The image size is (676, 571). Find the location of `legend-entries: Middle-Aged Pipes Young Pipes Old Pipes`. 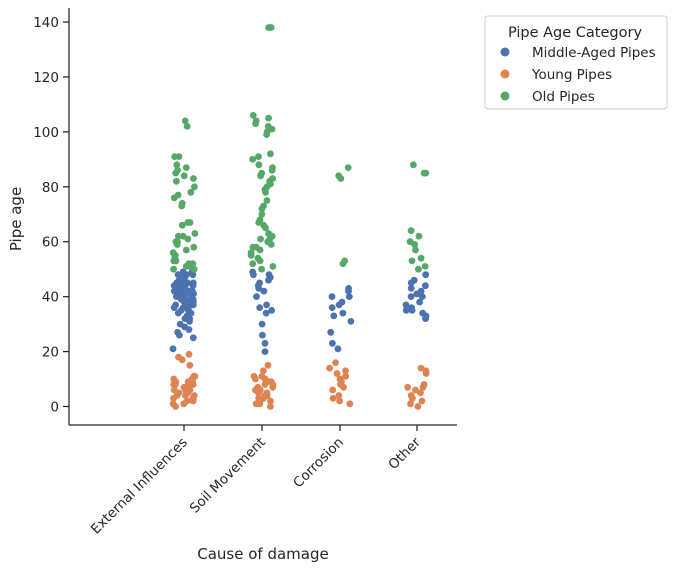

legend-entries: Middle-Aged Pipes Young Pipes Old Pipes is located at coordinates (578, 75).